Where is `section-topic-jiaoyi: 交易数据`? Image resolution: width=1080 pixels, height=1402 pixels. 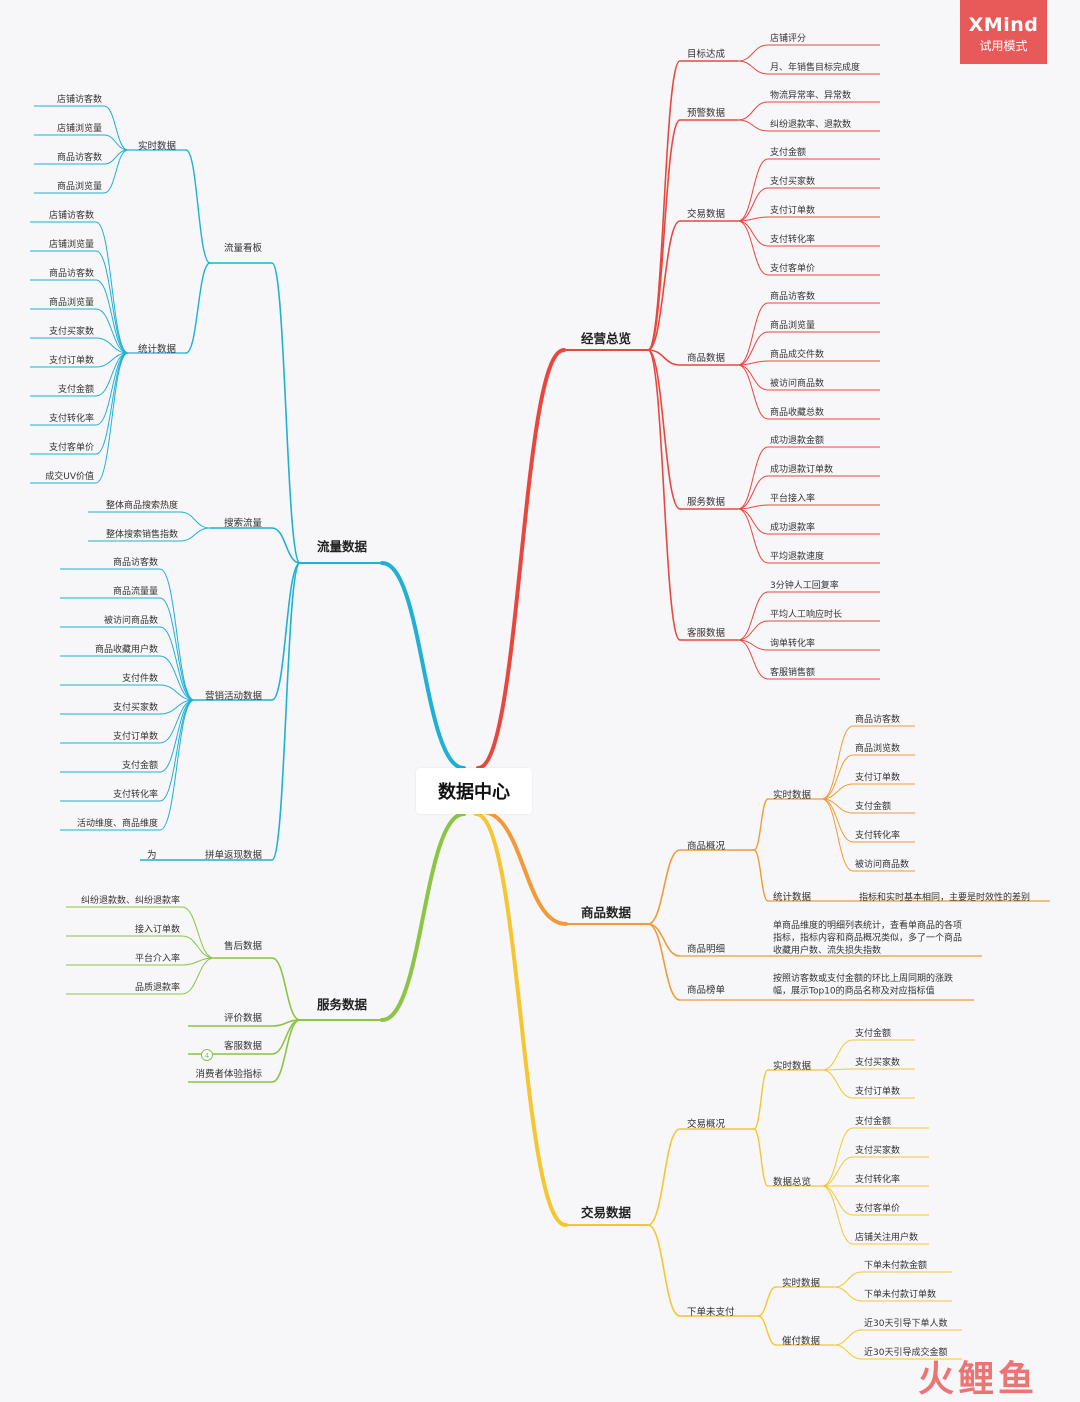
section-topic-jiaoyi: 交易数据 is located at coordinates (606, 1212).